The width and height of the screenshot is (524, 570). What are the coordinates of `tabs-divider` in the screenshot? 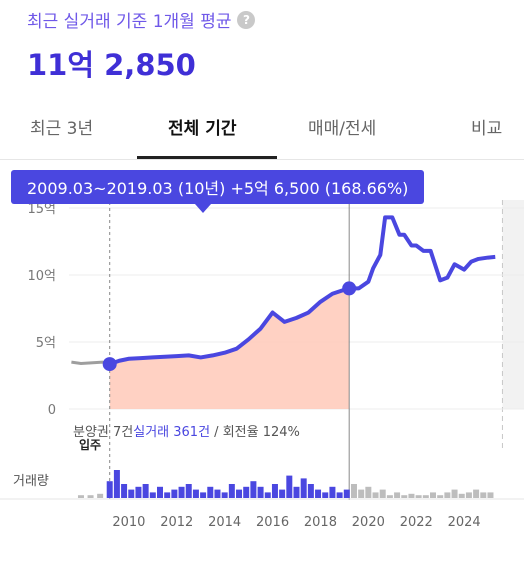 It's located at (262, 159).